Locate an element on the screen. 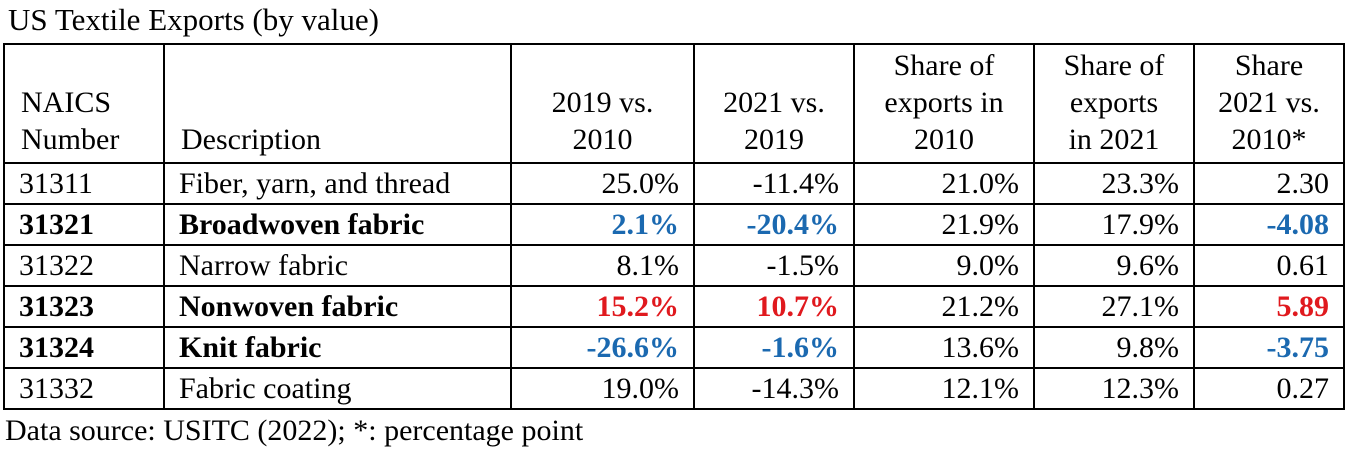 The image size is (1349, 461). naics-cell: 31311 is located at coordinates (84, 183).